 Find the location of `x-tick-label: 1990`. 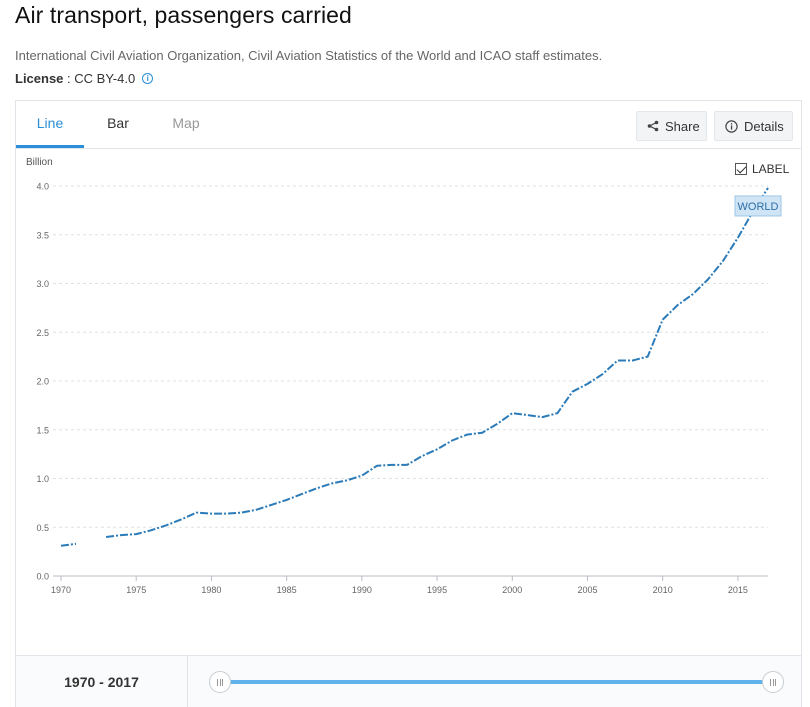

x-tick-label: 1990 is located at coordinates (362, 590).